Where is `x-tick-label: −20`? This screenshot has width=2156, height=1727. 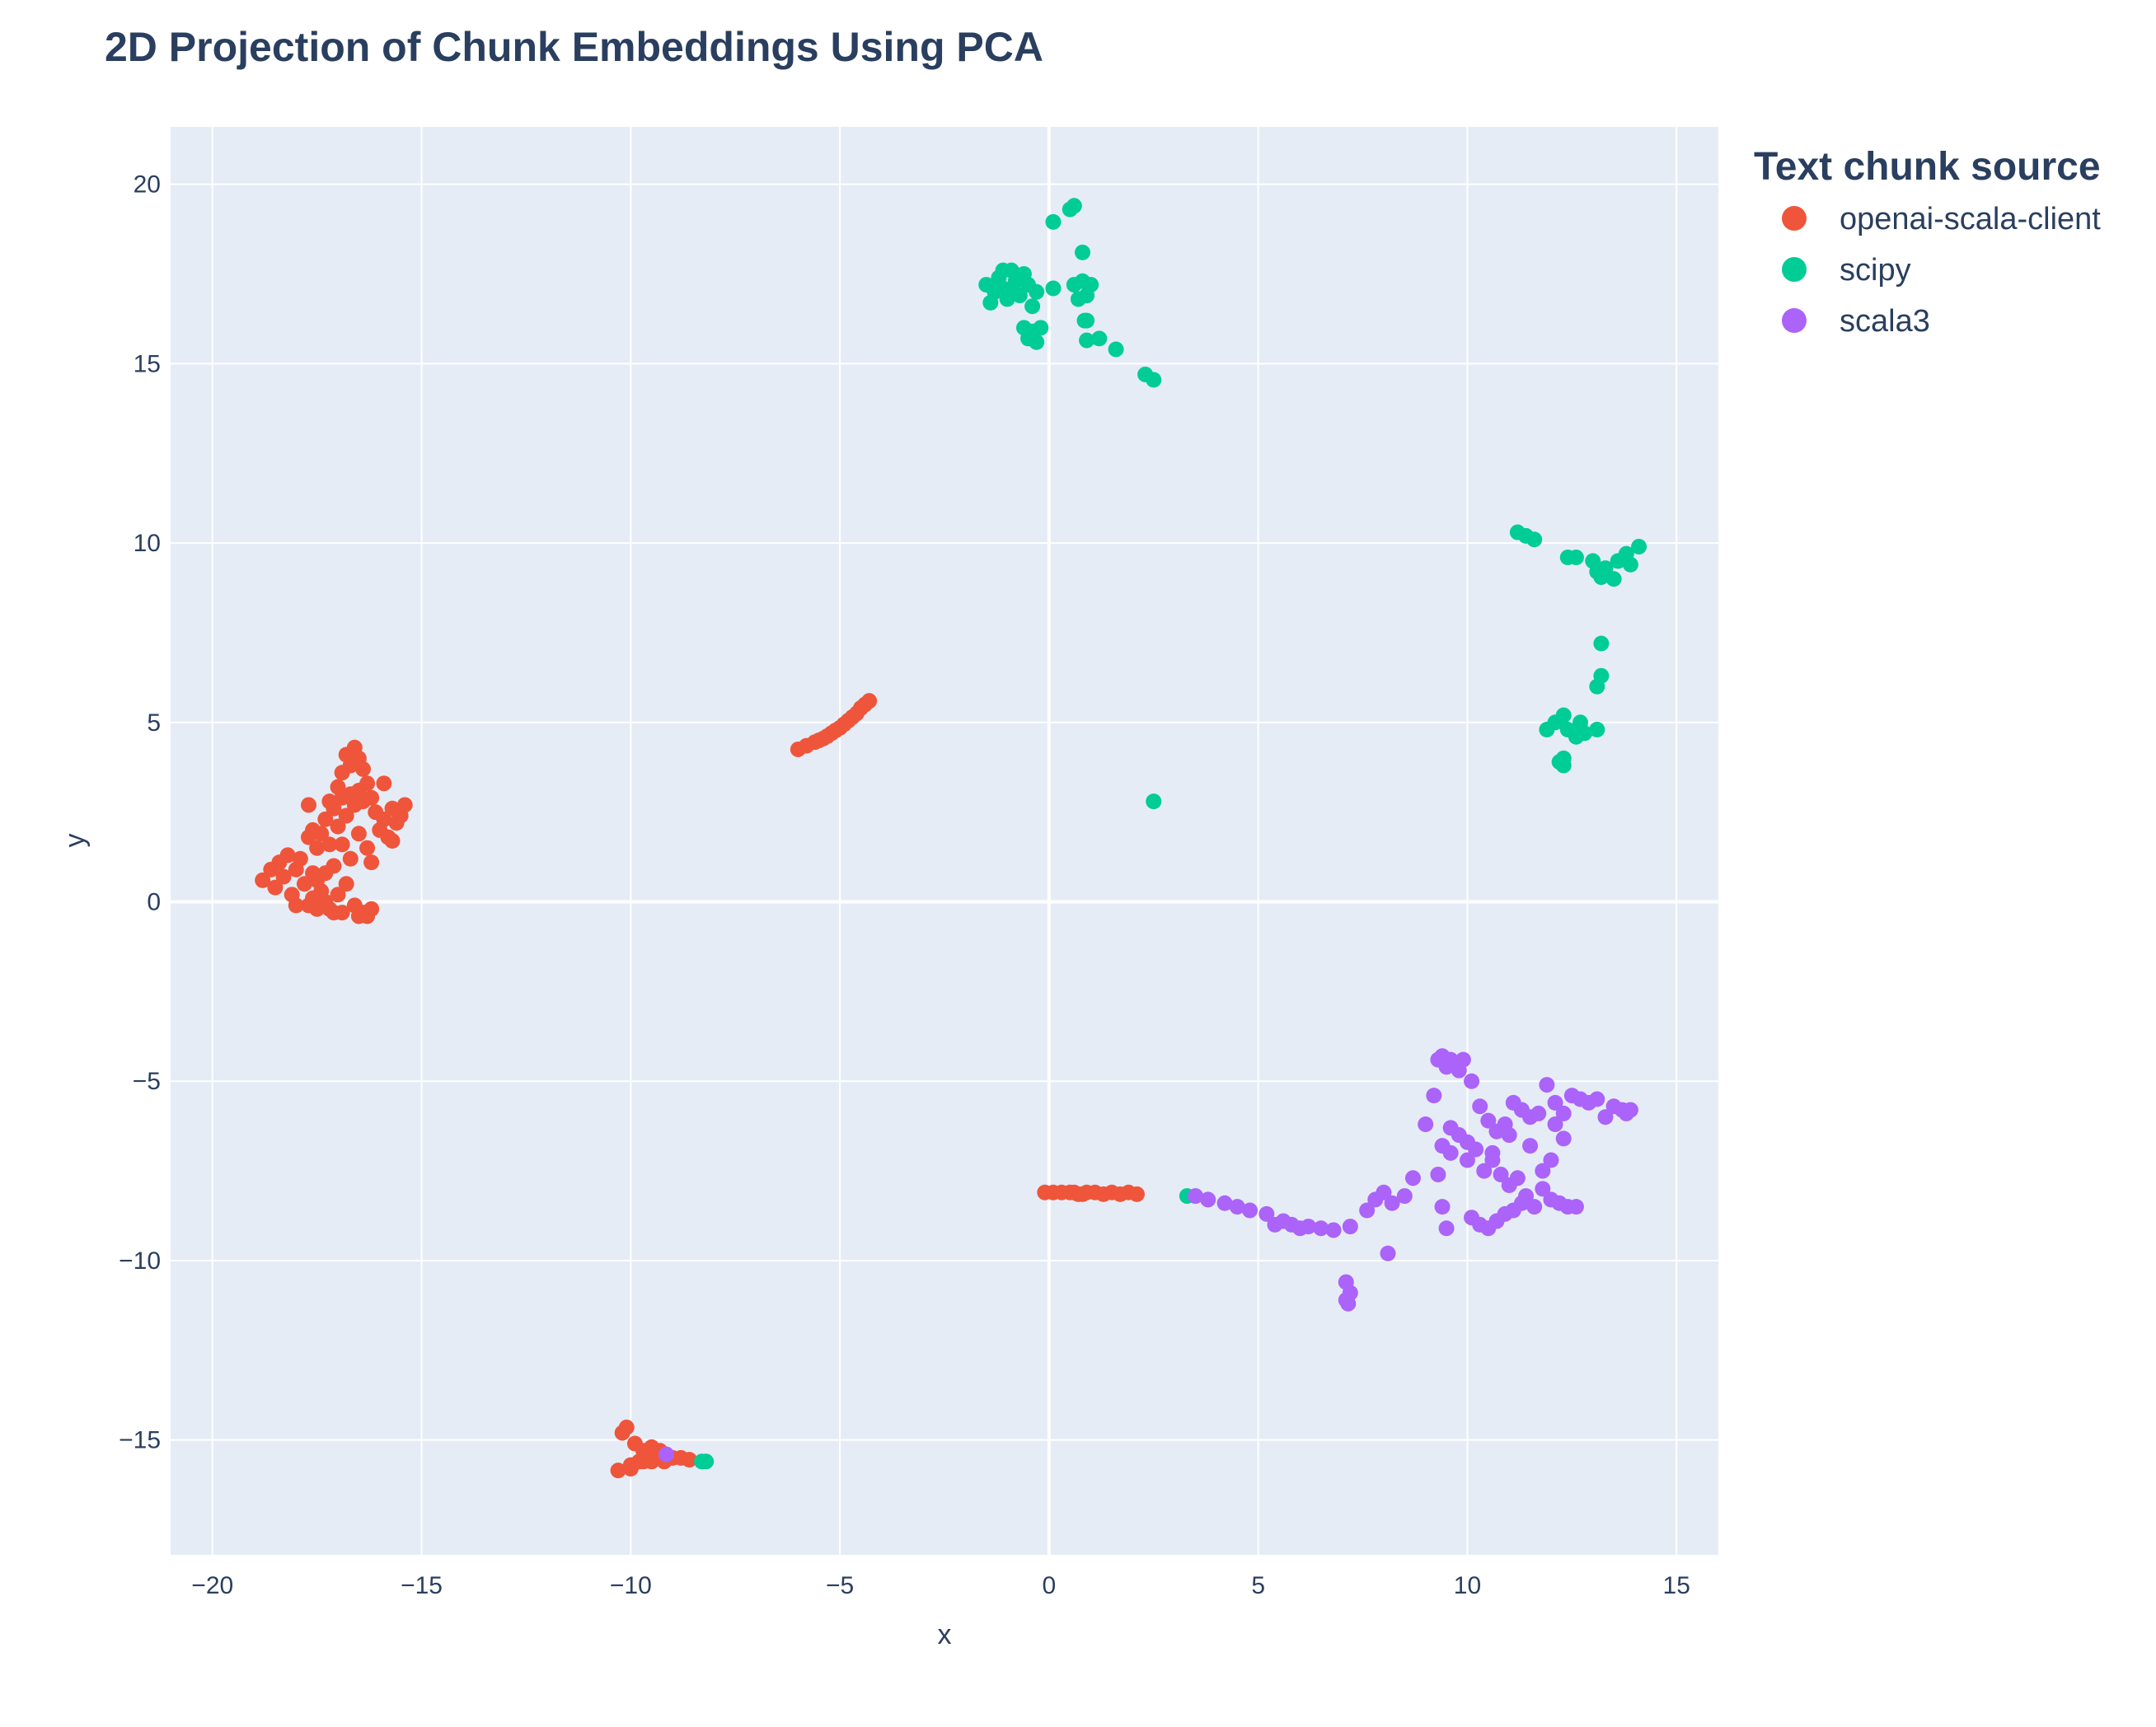 x-tick-label: −20 is located at coordinates (212, 1585).